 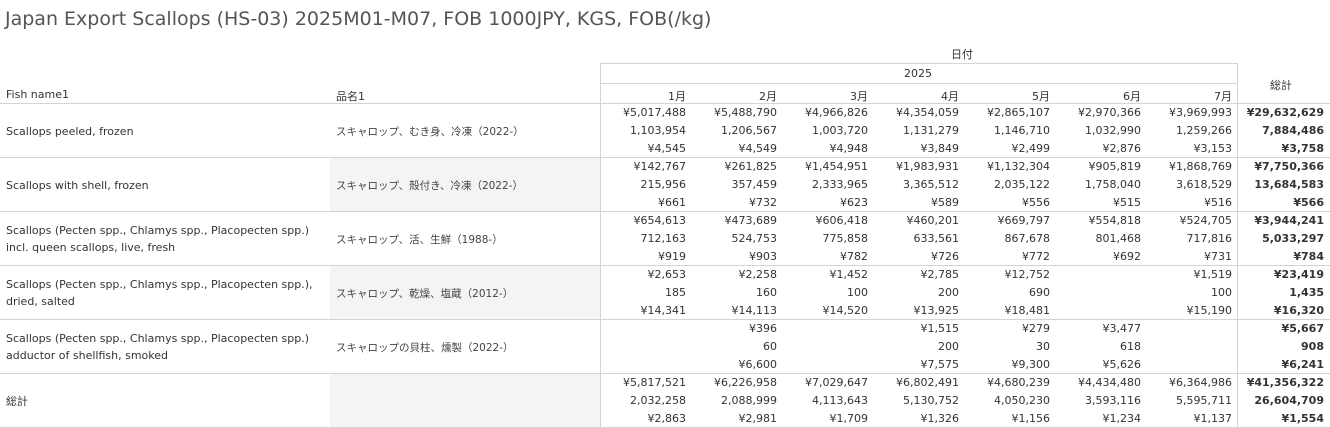 I want to click on jp-name-text: スキャロップの貝柱、燻製（2022-）, so click(x=425, y=347).